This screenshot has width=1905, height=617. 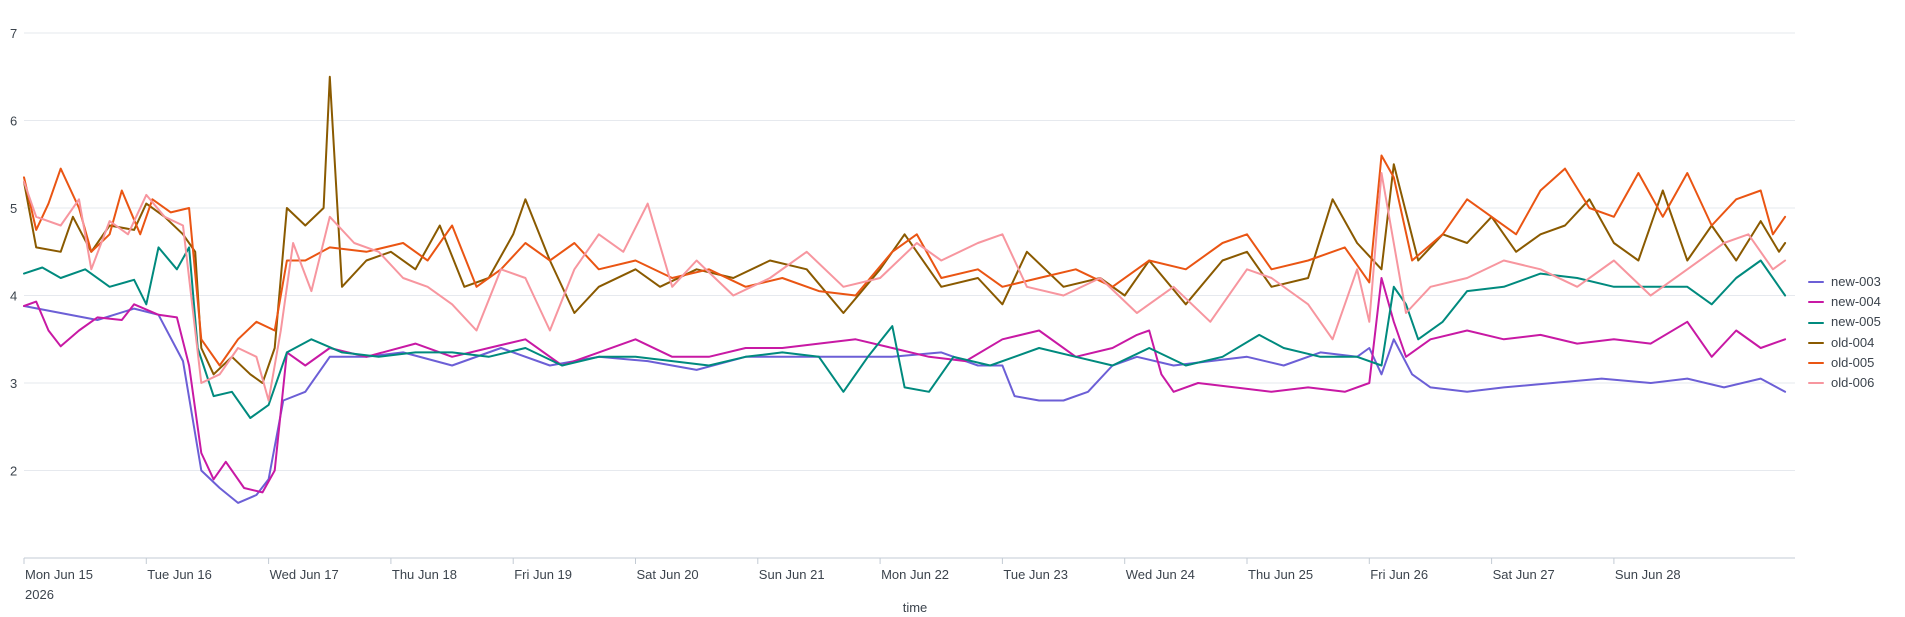 I want to click on x-tick-label: Tue Jun 16, so click(x=179, y=574).